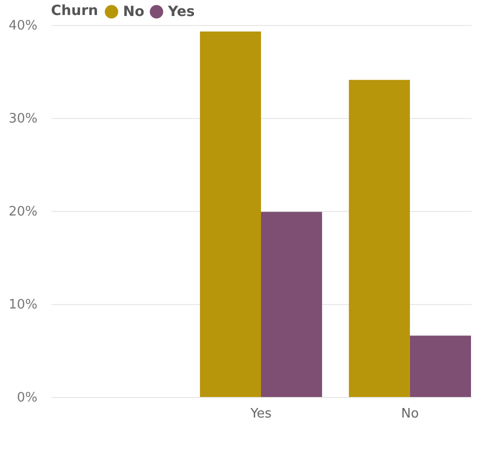 The width and height of the screenshot is (500, 450). What do you see at coordinates (23, 26) in the screenshot?
I see `y-tick-label: 40%` at bounding box center [23, 26].